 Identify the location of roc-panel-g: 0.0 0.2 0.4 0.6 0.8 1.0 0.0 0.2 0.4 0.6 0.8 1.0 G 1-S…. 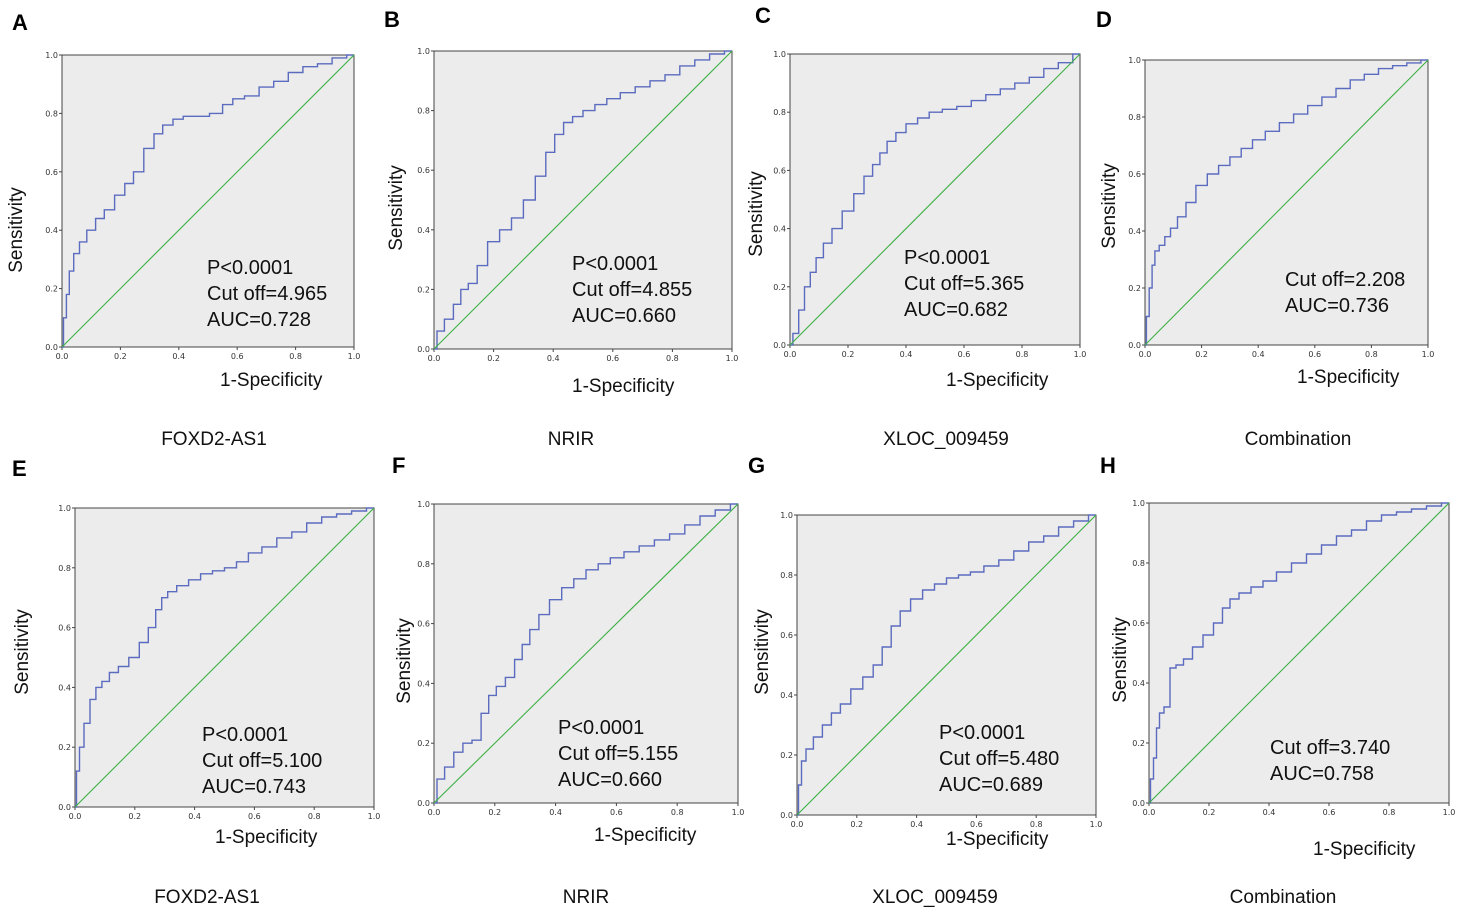
(925, 680).